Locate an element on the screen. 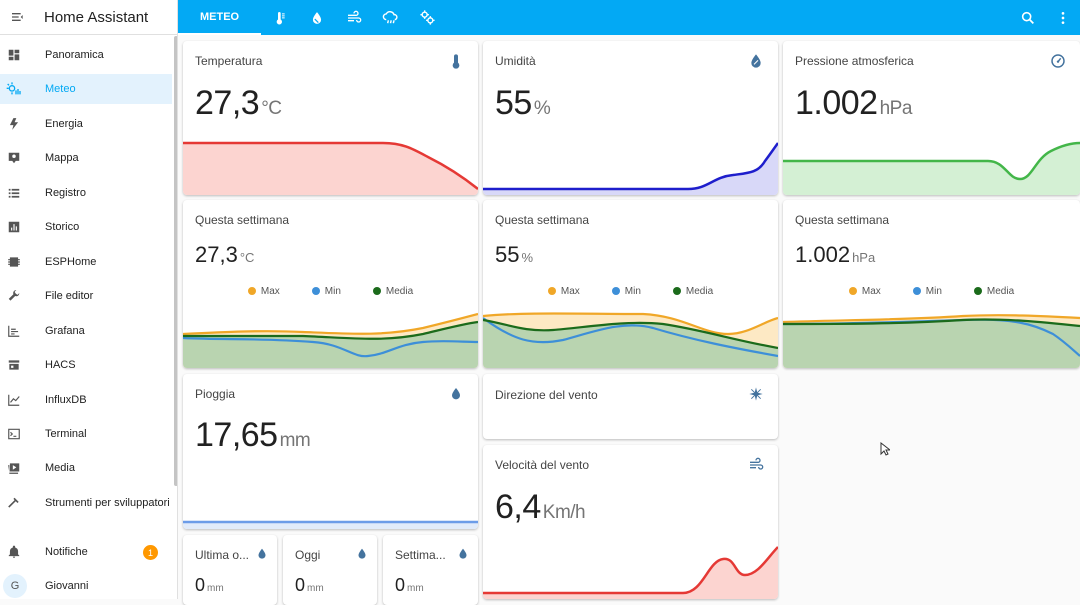 Image resolution: width=1080 pixels, height=605 pixels. tab-meteo: METEO is located at coordinates (220, 17).